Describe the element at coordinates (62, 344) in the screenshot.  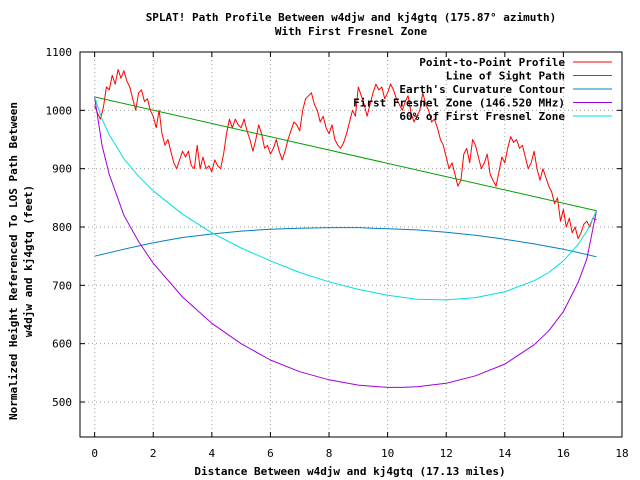
I see `y-tick-label: 600` at that location.